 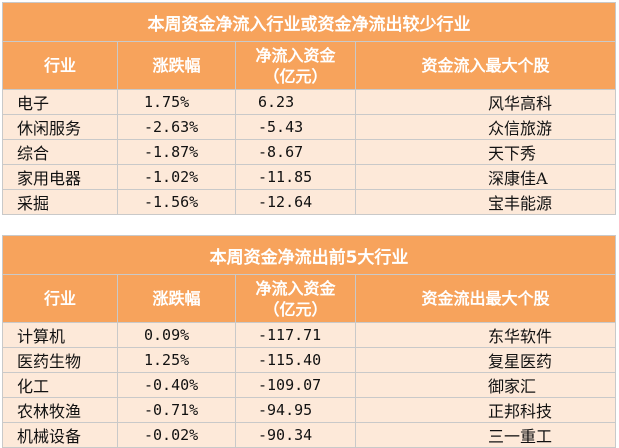 I want to click on table-row: 计算机 0.09% -117.71 东华软件, so click(x=309, y=335).